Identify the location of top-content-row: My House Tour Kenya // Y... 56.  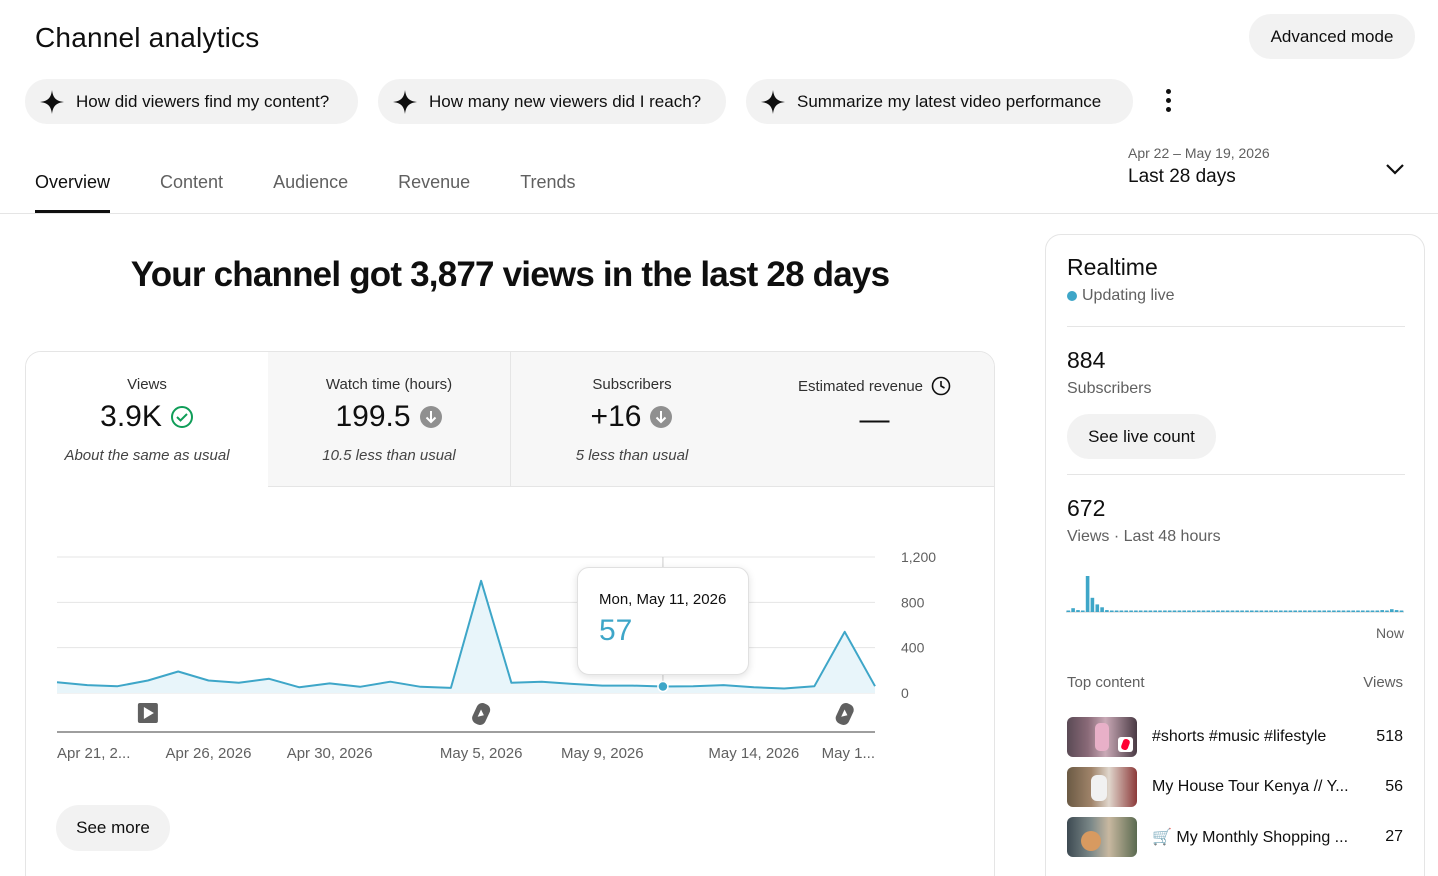
(1235, 787).